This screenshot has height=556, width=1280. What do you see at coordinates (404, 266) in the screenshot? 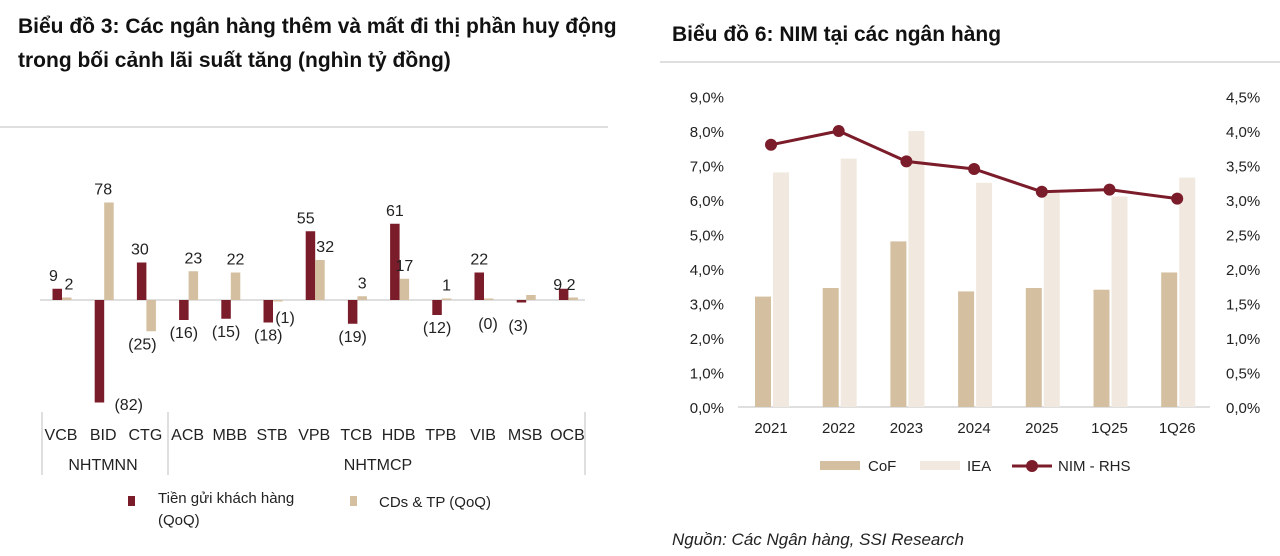
I see `data-label-cds-hdb: 17` at bounding box center [404, 266].